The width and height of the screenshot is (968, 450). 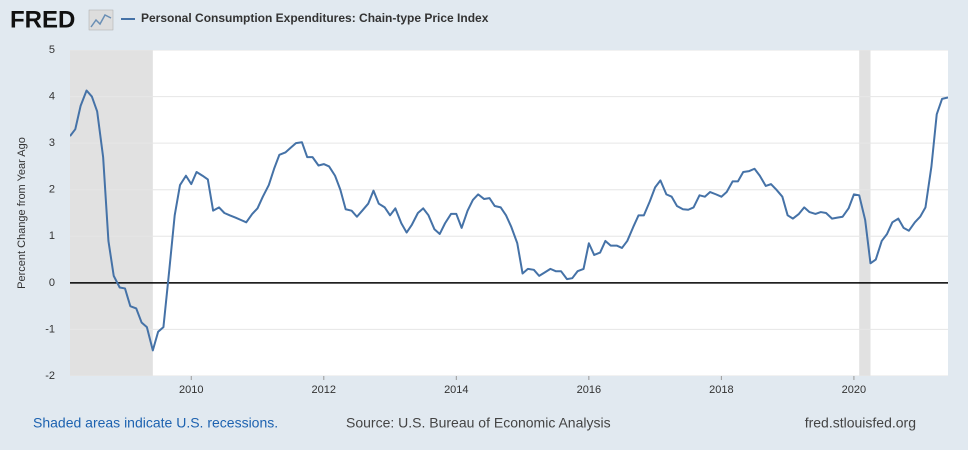 What do you see at coordinates (854, 390) in the screenshot?
I see `x-tick-label: 2020` at bounding box center [854, 390].